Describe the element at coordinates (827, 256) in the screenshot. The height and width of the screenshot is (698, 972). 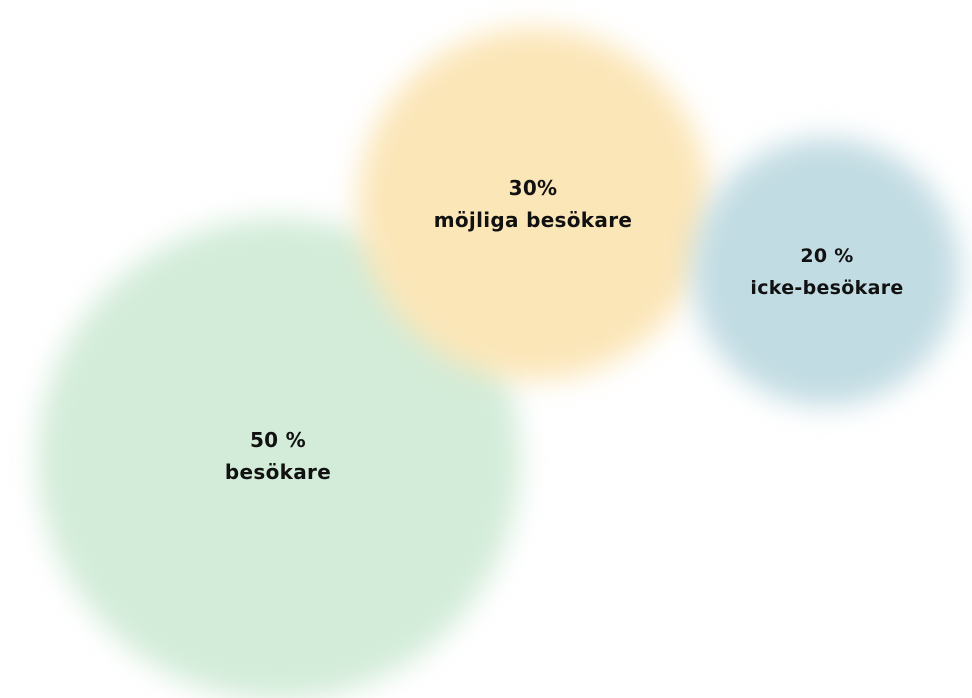
I see `percent-icke-besokare: 20 %` at that location.